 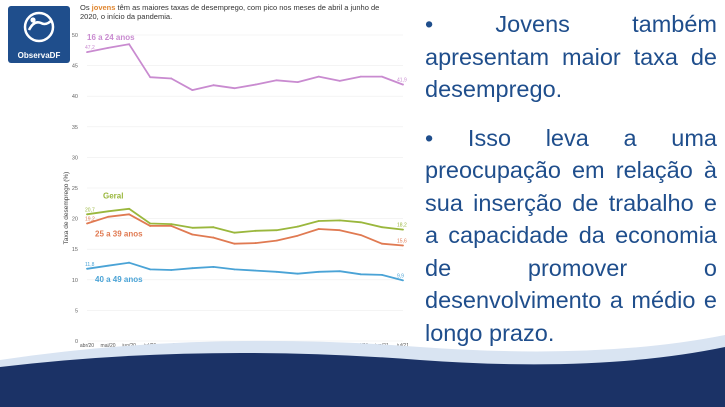 What do you see at coordinates (75, 250) in the screenshot?
I see `y-tick-label: 15` at bounding box center [75, 250].